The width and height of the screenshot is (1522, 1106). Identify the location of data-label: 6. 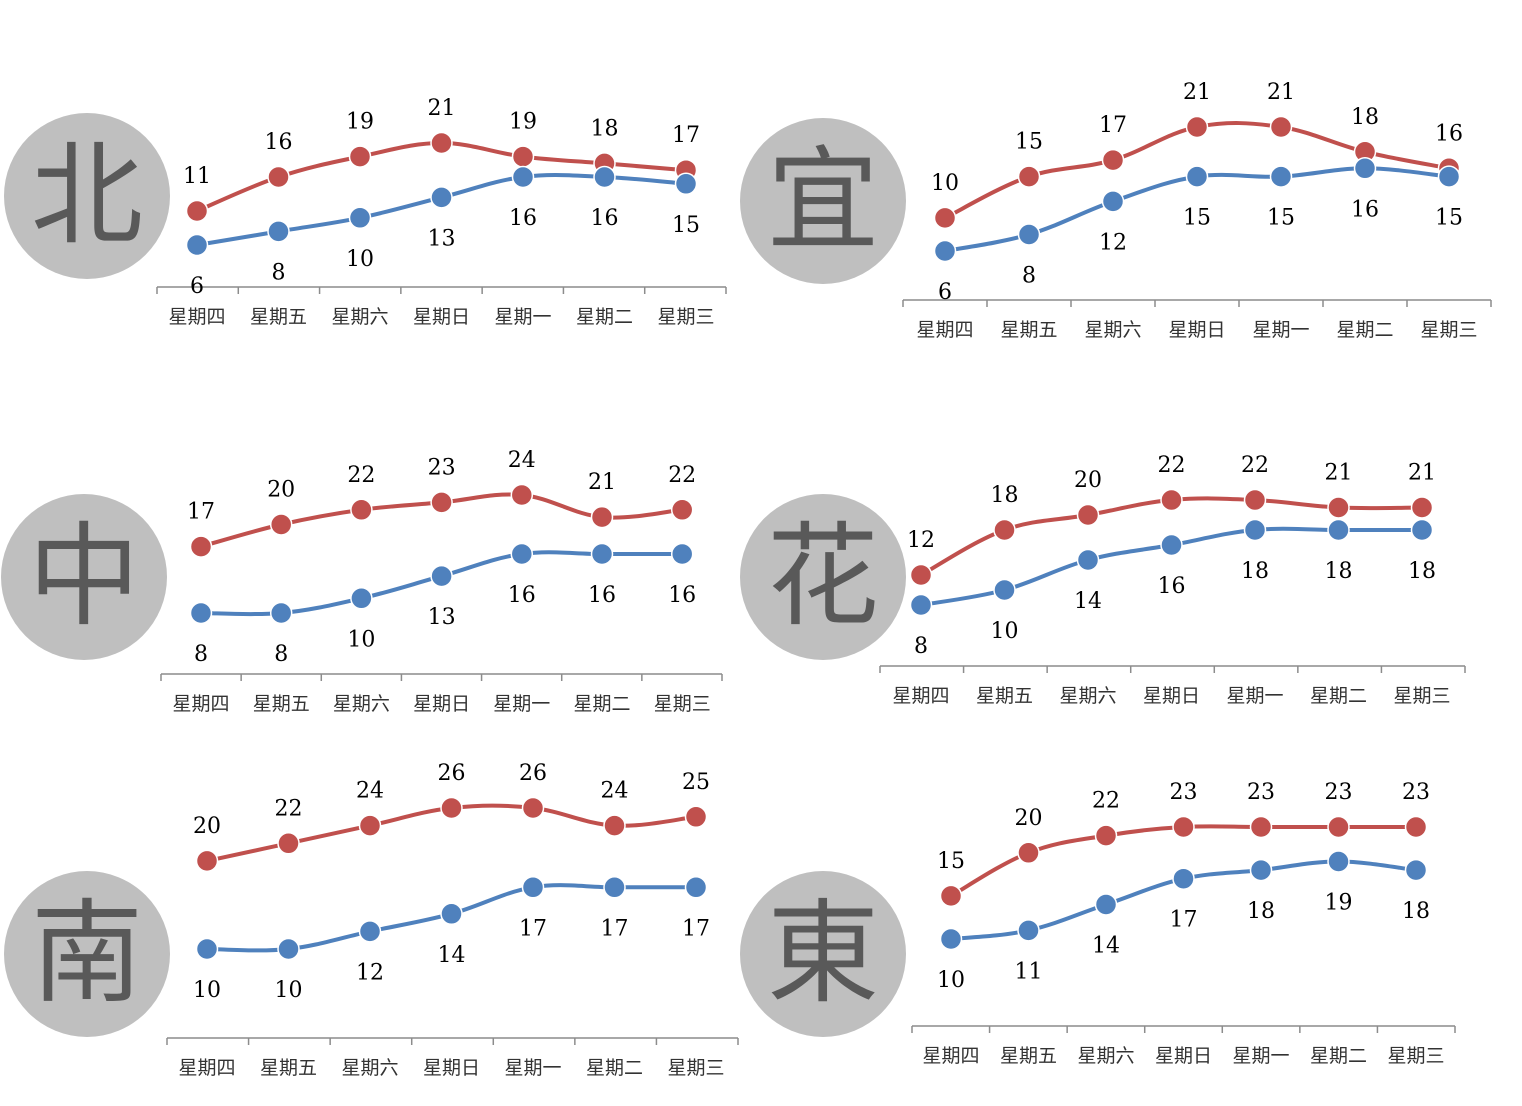
(945, 292).